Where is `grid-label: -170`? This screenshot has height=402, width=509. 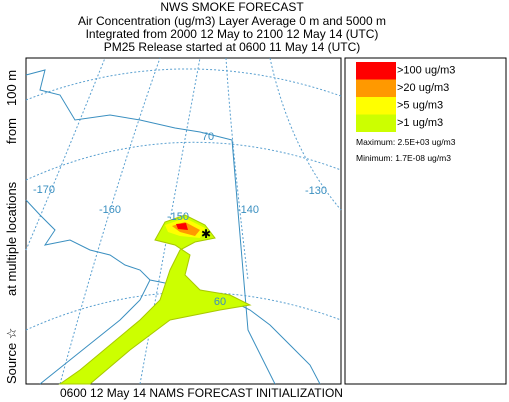
grid-label: -170 is located at coordinates (44, 190).